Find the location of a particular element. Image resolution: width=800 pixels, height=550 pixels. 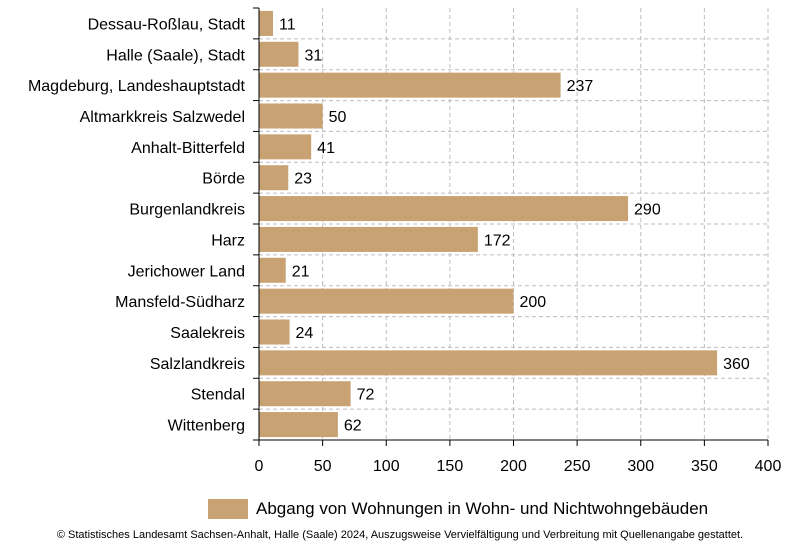

x-tick-label: 300 is located at coordinates (640, 466).